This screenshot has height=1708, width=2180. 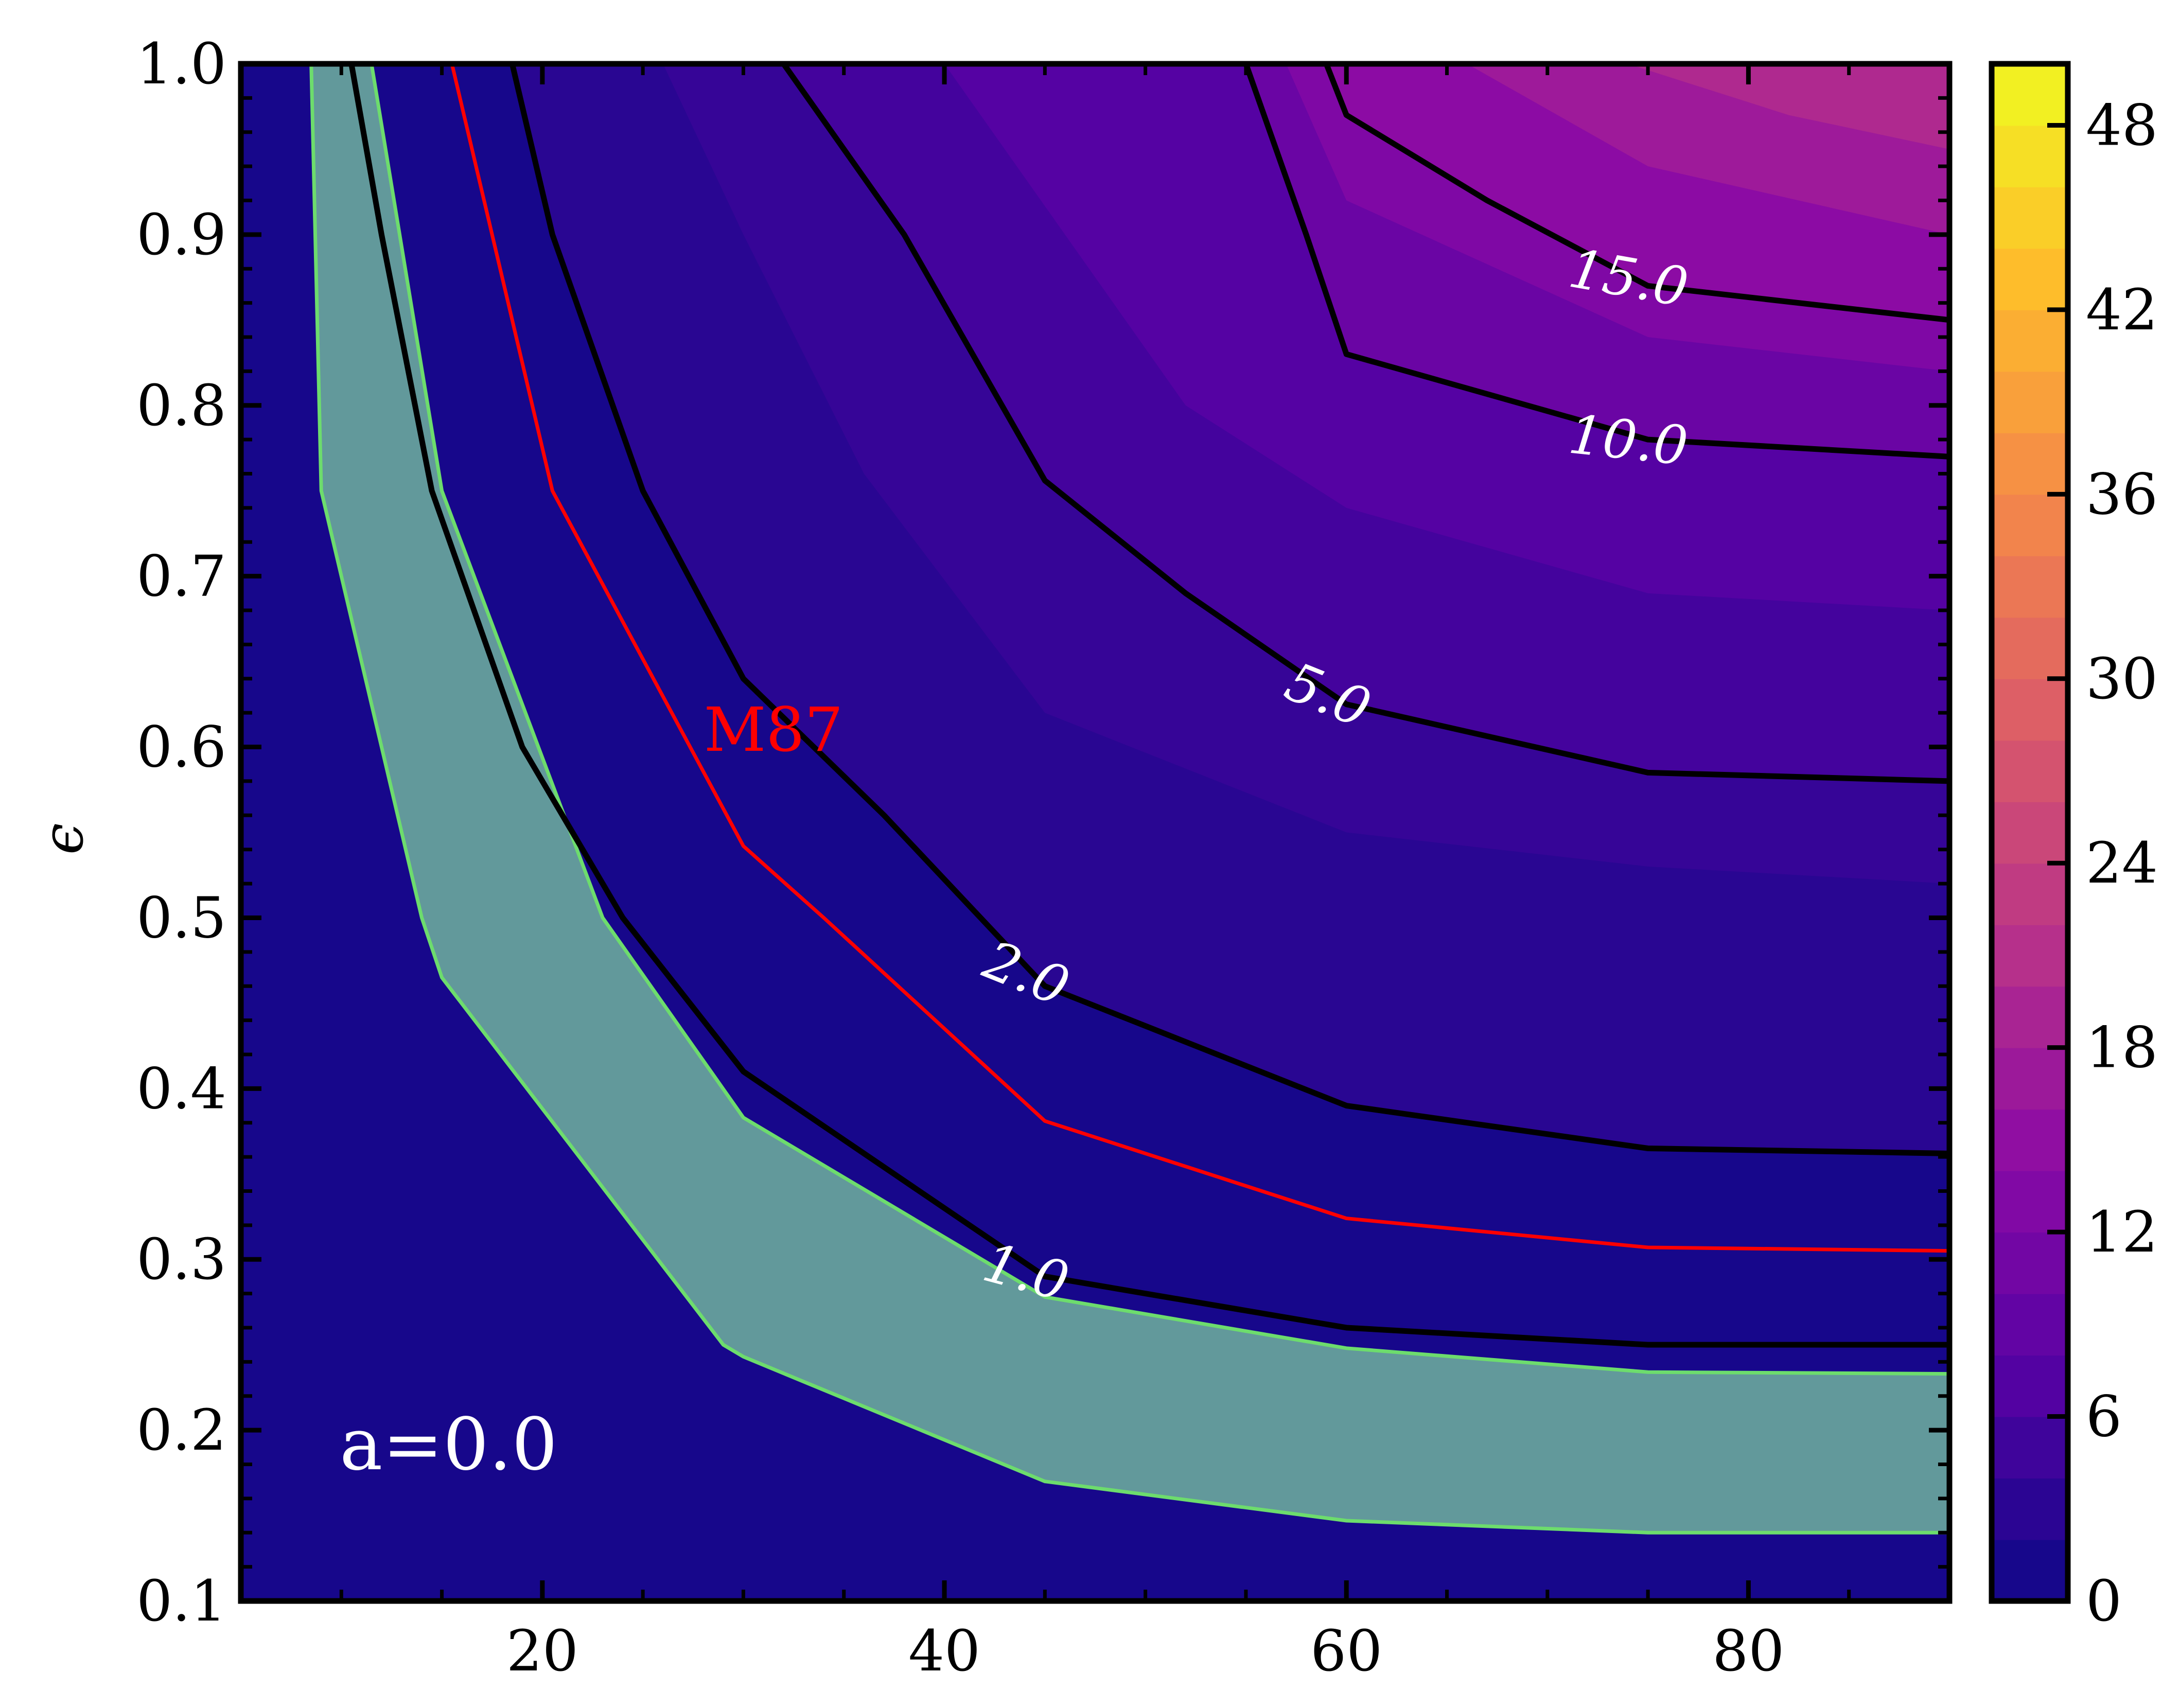 What do you see at coordinates (181, 1259) in the screenshot?
I see `y-tick-label-2: 0.3` at bounding box center [181, 1259].